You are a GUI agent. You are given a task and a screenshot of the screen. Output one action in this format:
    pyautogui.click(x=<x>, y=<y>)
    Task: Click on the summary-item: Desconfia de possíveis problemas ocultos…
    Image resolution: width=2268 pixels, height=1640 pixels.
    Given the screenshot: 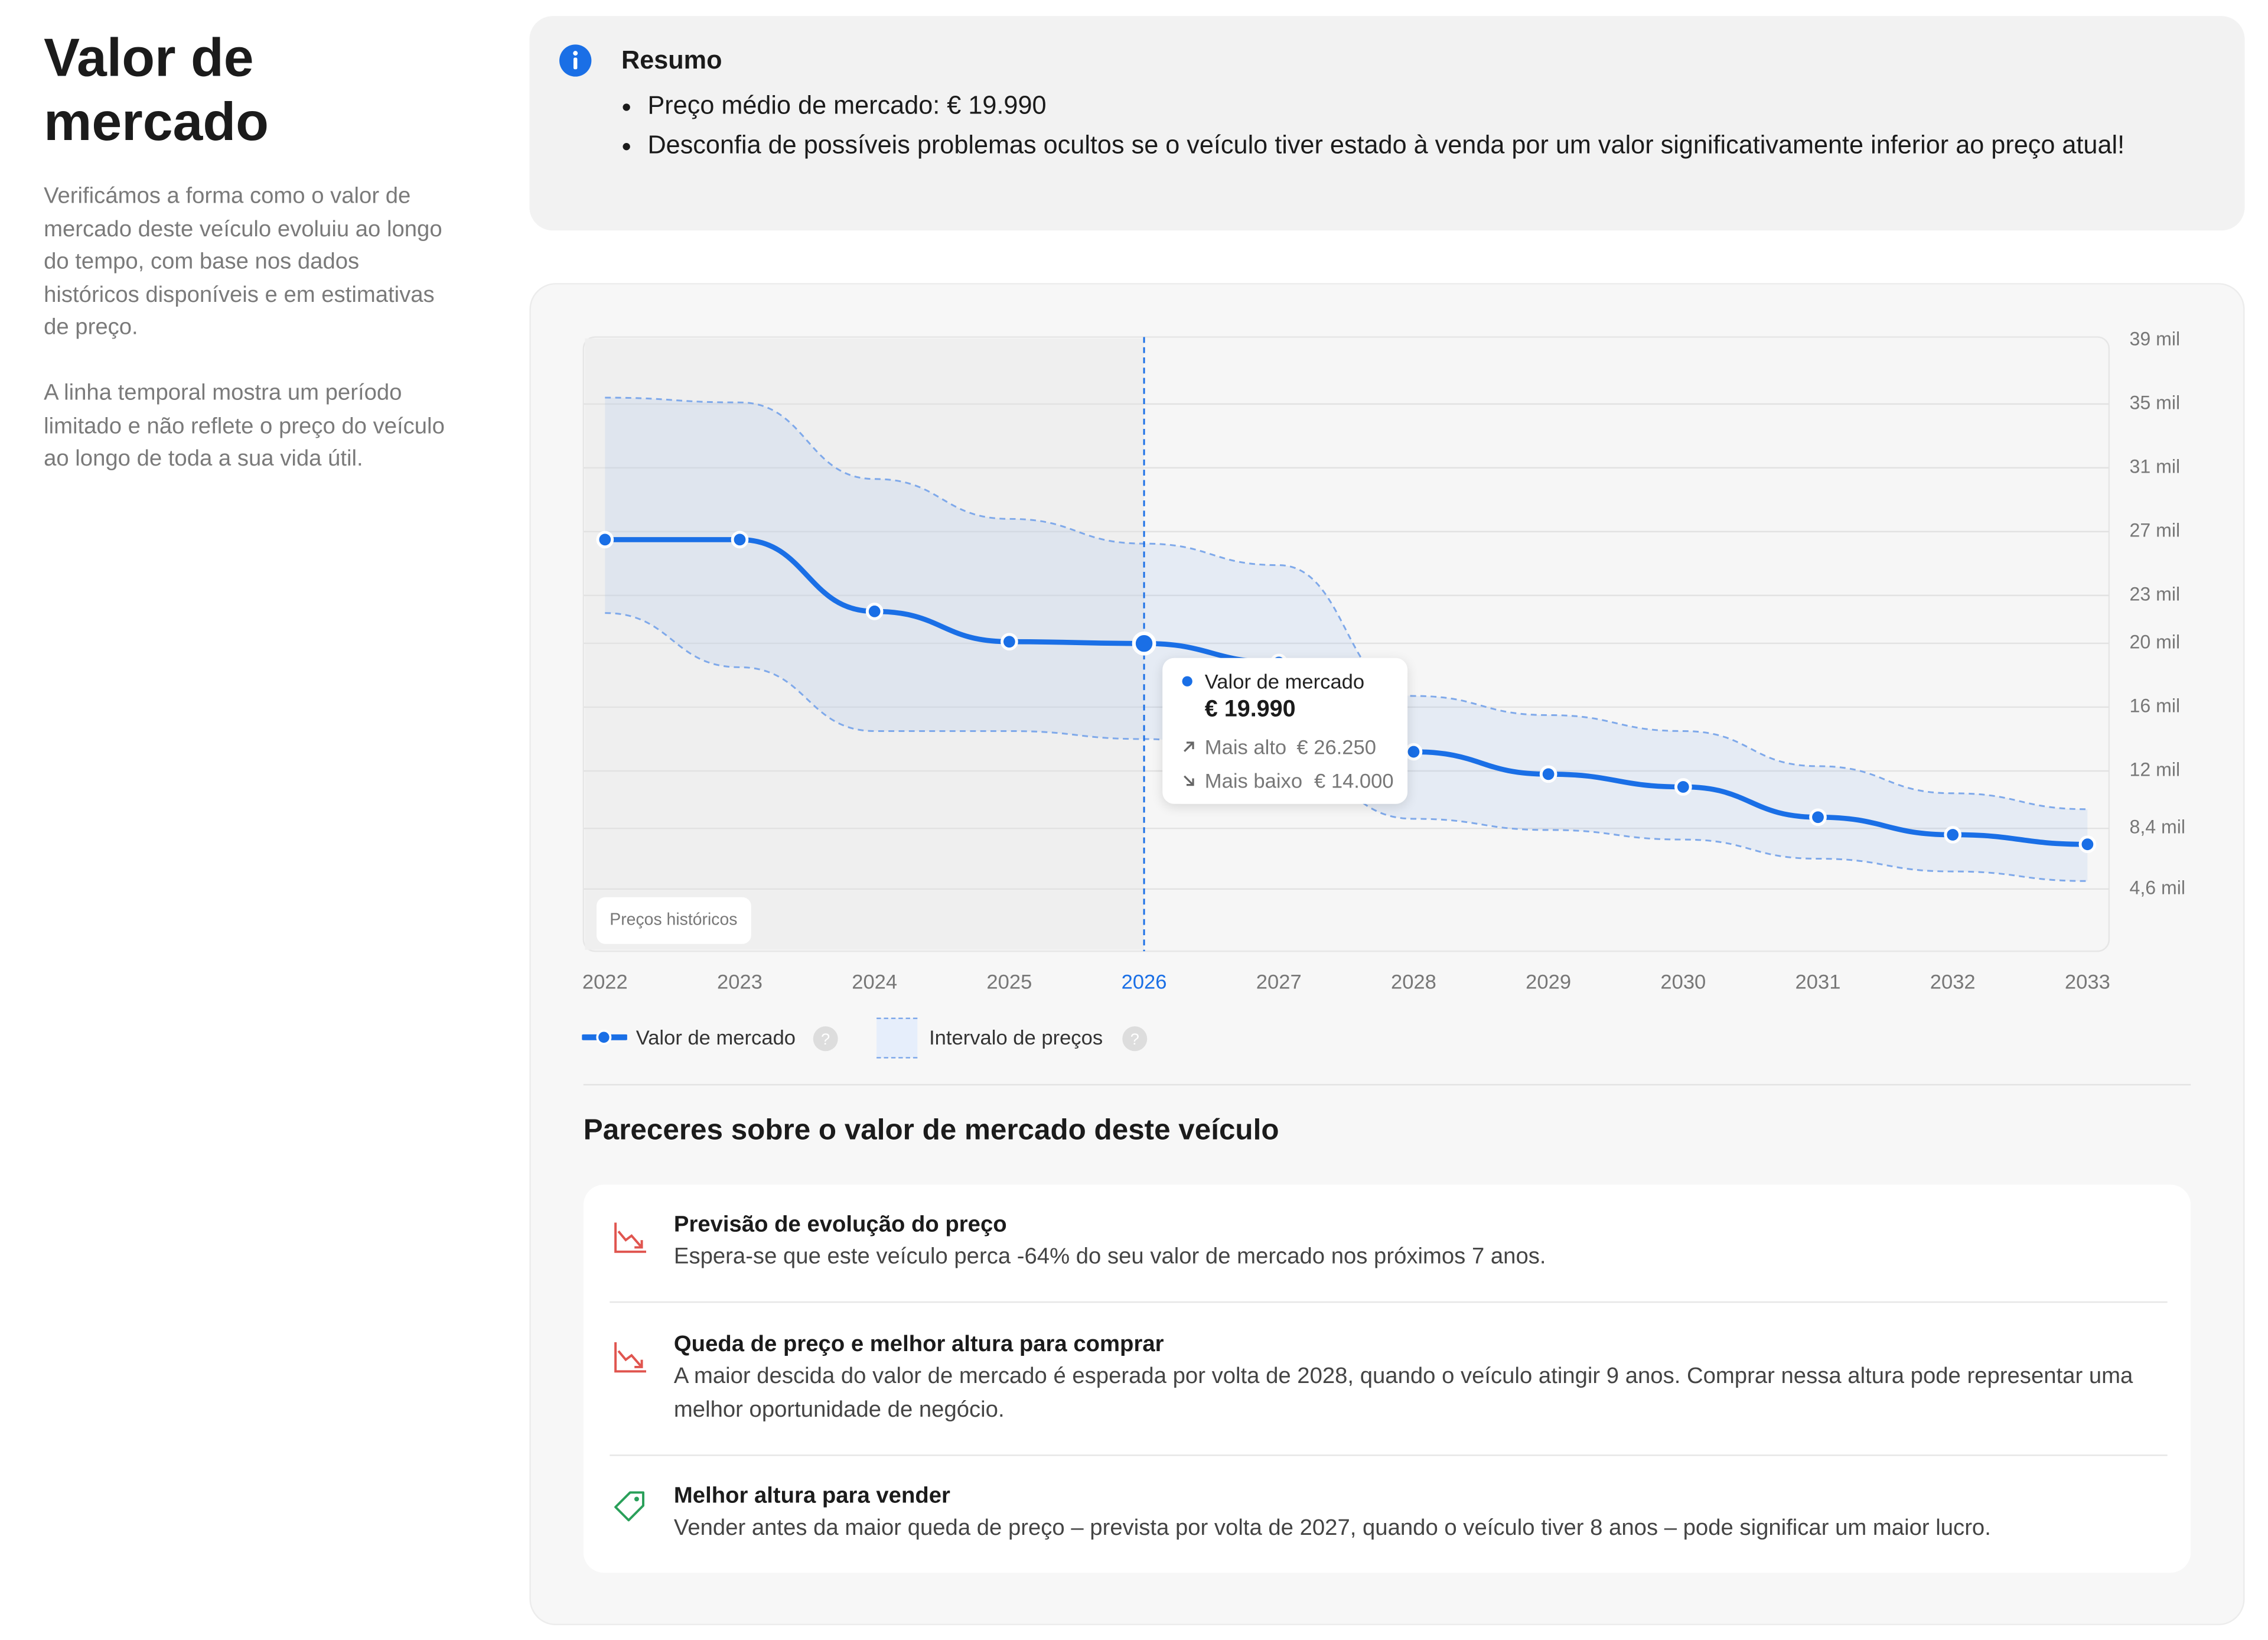 What is the action you would take?
    pyautogui.click(x=1442, y=145)
    